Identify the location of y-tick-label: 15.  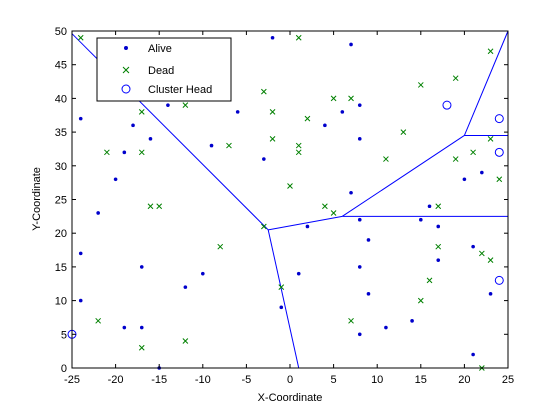
(61, 268).